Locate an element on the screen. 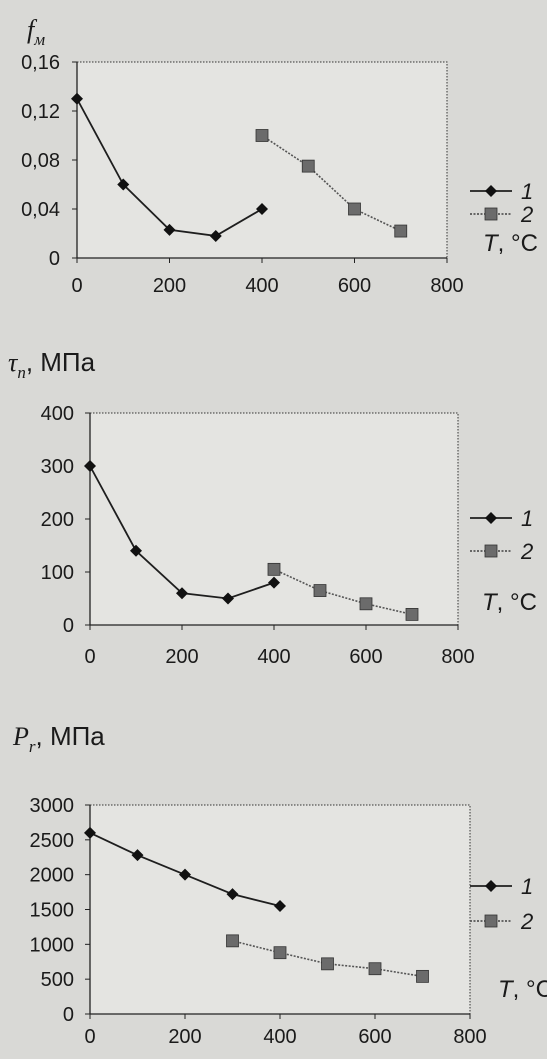 The width and height of the screenshot is (547, 1059). y-tick-label: 200 is located at coordinates (57, 520).